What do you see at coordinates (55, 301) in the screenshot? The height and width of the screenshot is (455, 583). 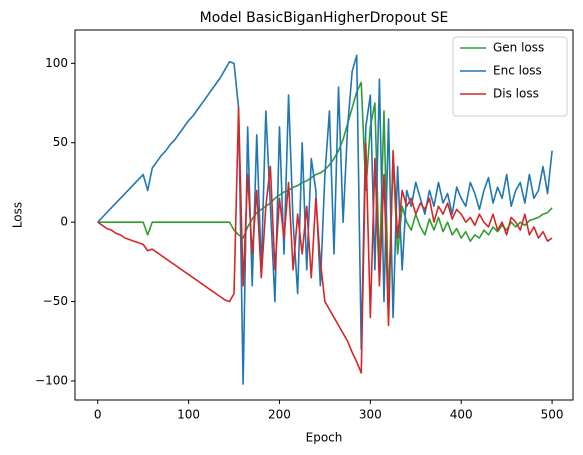 I see `y-tick-label: −50` at bounding box center [55, 301].